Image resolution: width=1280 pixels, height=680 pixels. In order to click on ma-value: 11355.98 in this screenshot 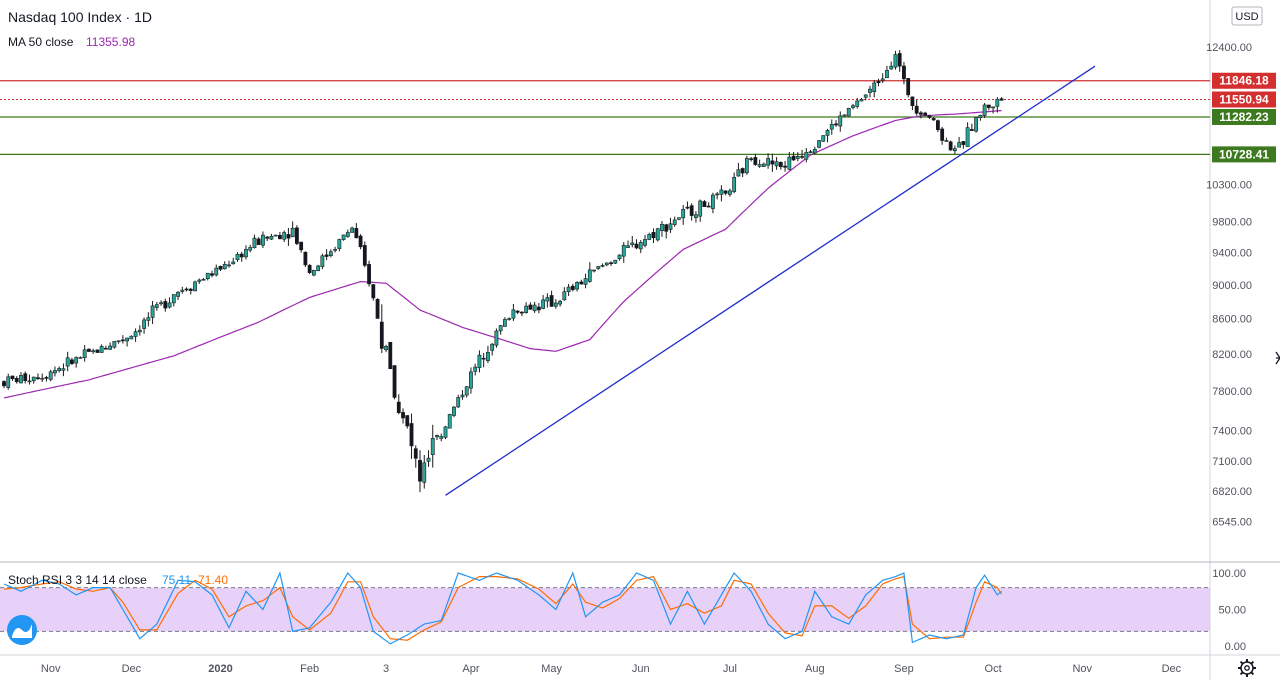, I will do `click(110, 42)`.